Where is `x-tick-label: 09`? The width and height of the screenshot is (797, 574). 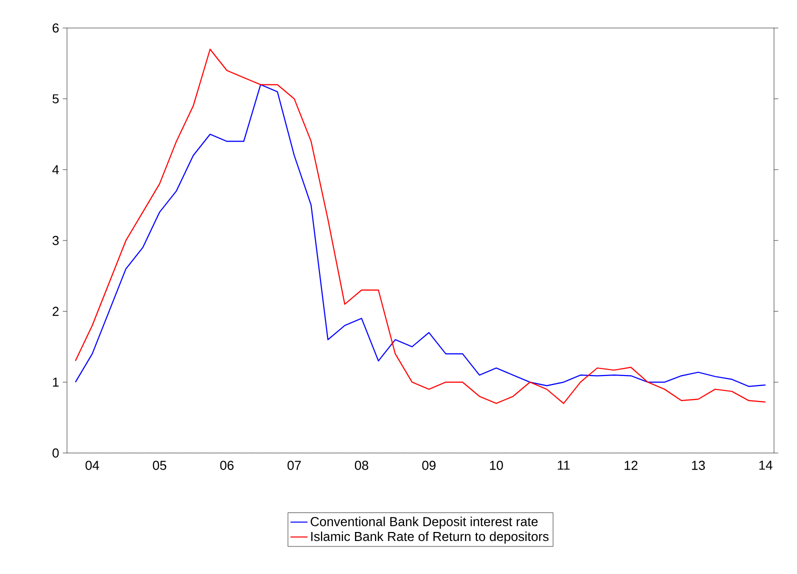 x-tick-label: 09 is located at coordinates (429, 465).